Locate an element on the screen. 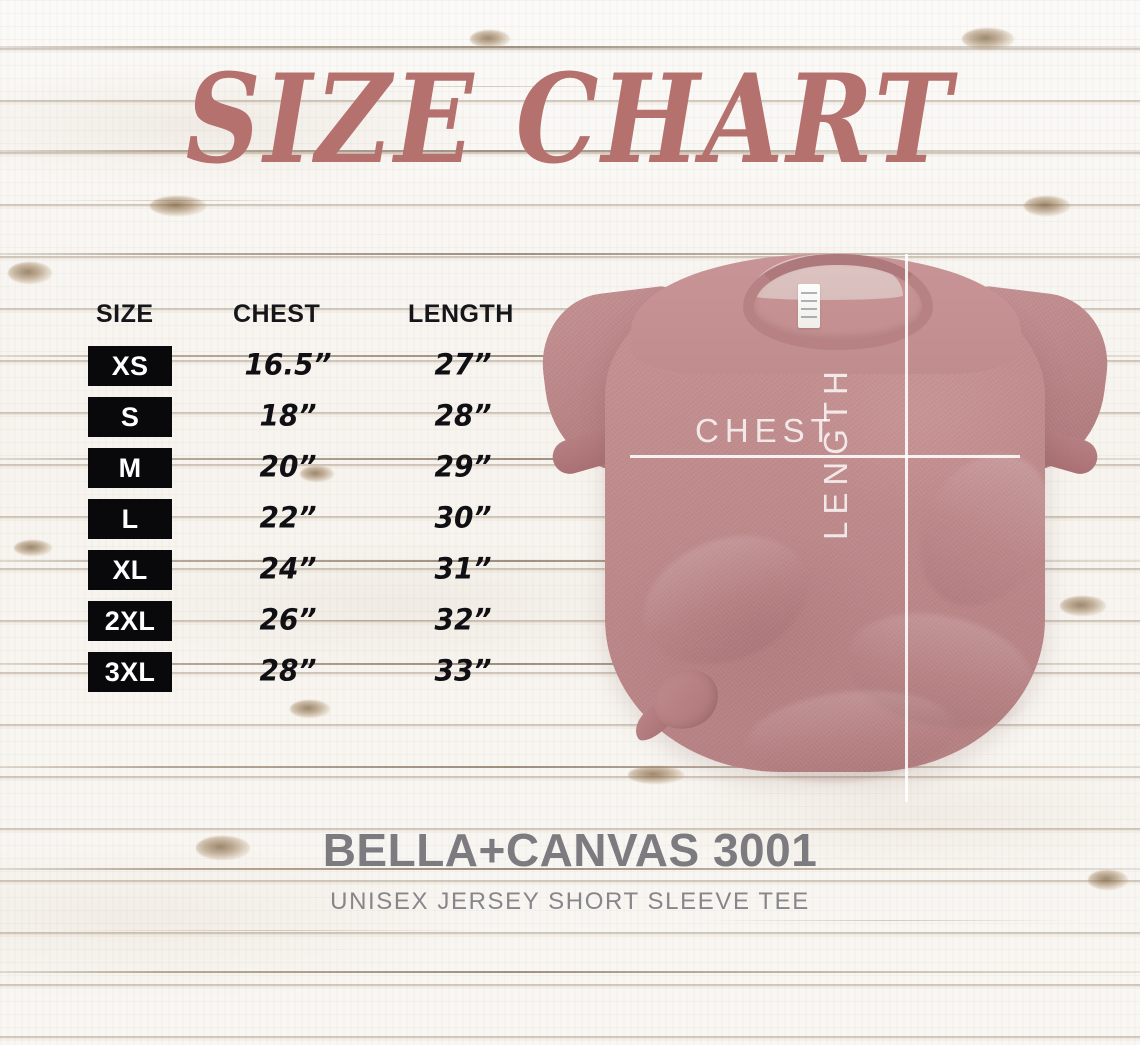 The width and height of the screenshot is (1140, 1045). size-badge: L is located at coordinates (130, 519).